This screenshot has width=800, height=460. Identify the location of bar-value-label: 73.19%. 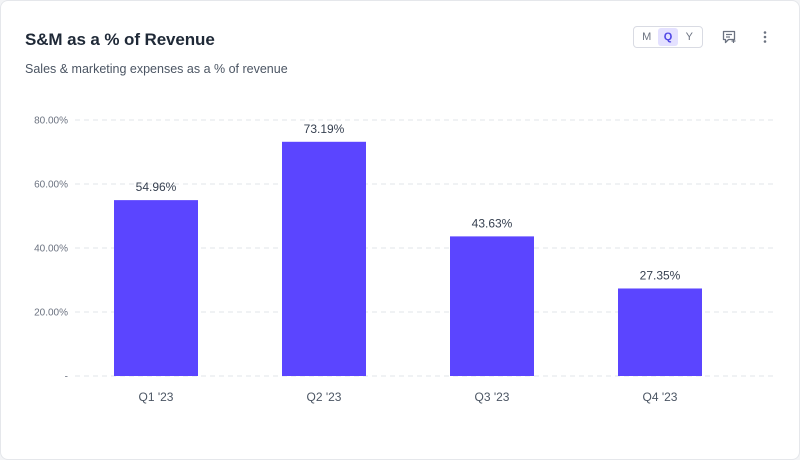
(324, 129).